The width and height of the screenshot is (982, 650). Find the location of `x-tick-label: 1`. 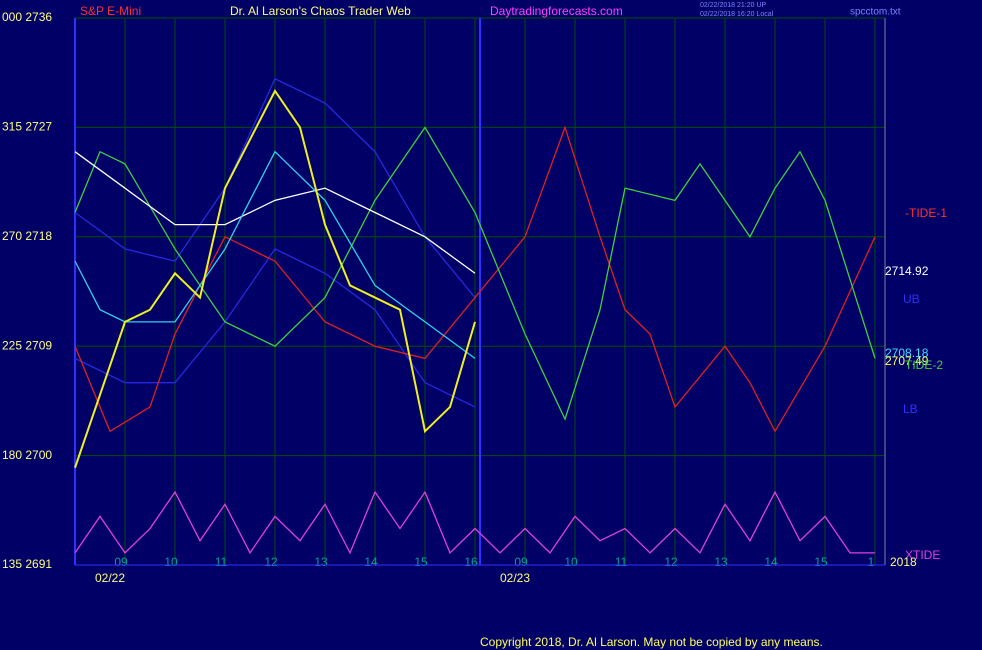

x-tick-label: 1 is located at coordinates (871, 562).